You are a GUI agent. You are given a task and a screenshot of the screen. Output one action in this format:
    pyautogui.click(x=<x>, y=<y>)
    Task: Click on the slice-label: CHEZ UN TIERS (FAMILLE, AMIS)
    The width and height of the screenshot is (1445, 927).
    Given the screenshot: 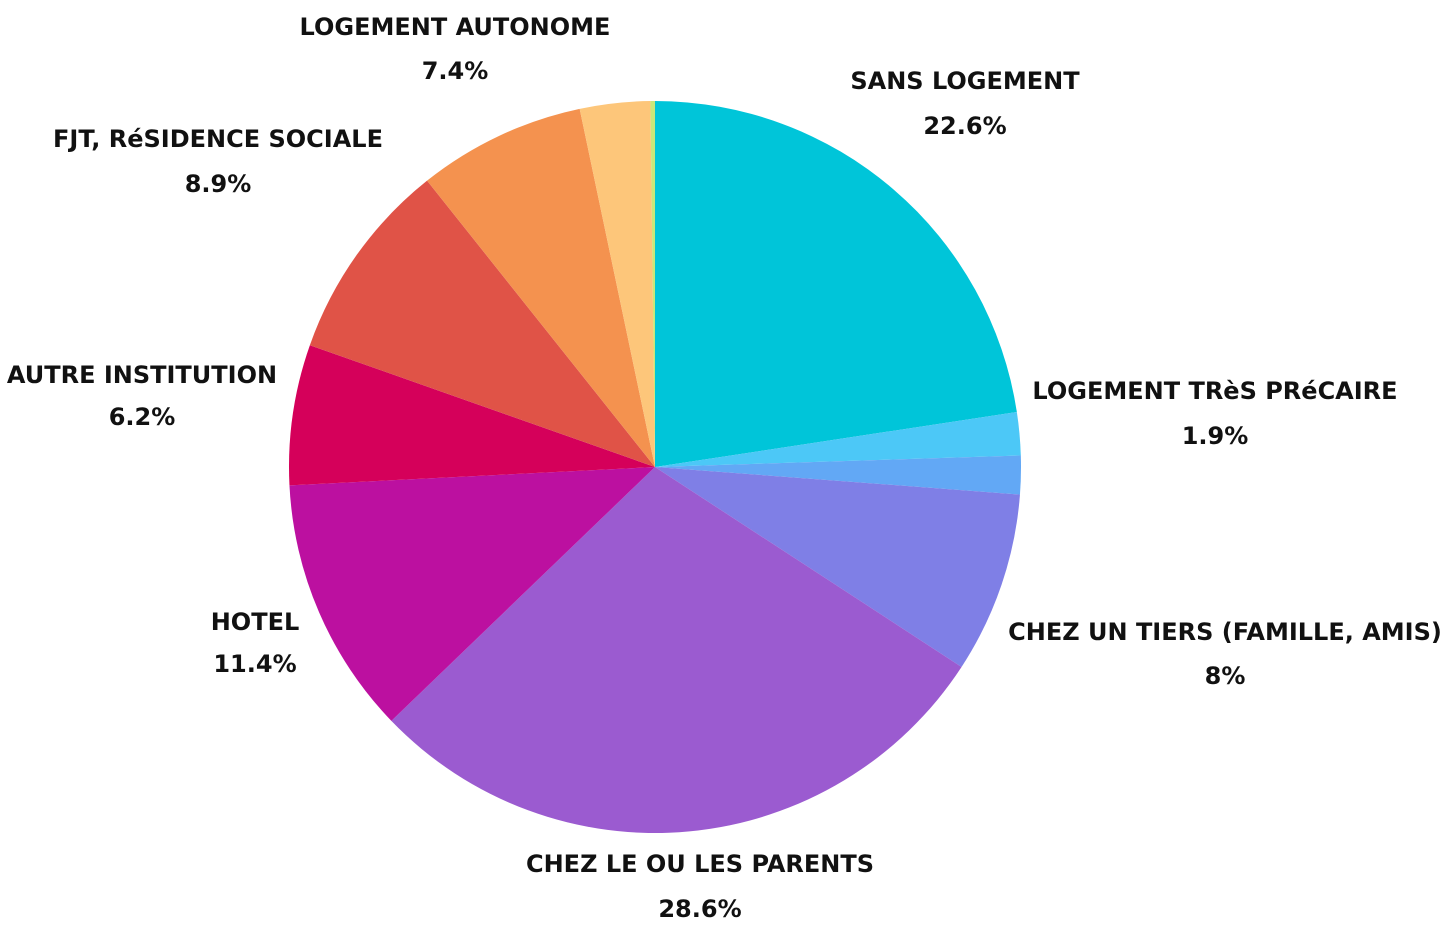 What is the action you would take?
    pyautogui.click(x=1225, y=632)
    